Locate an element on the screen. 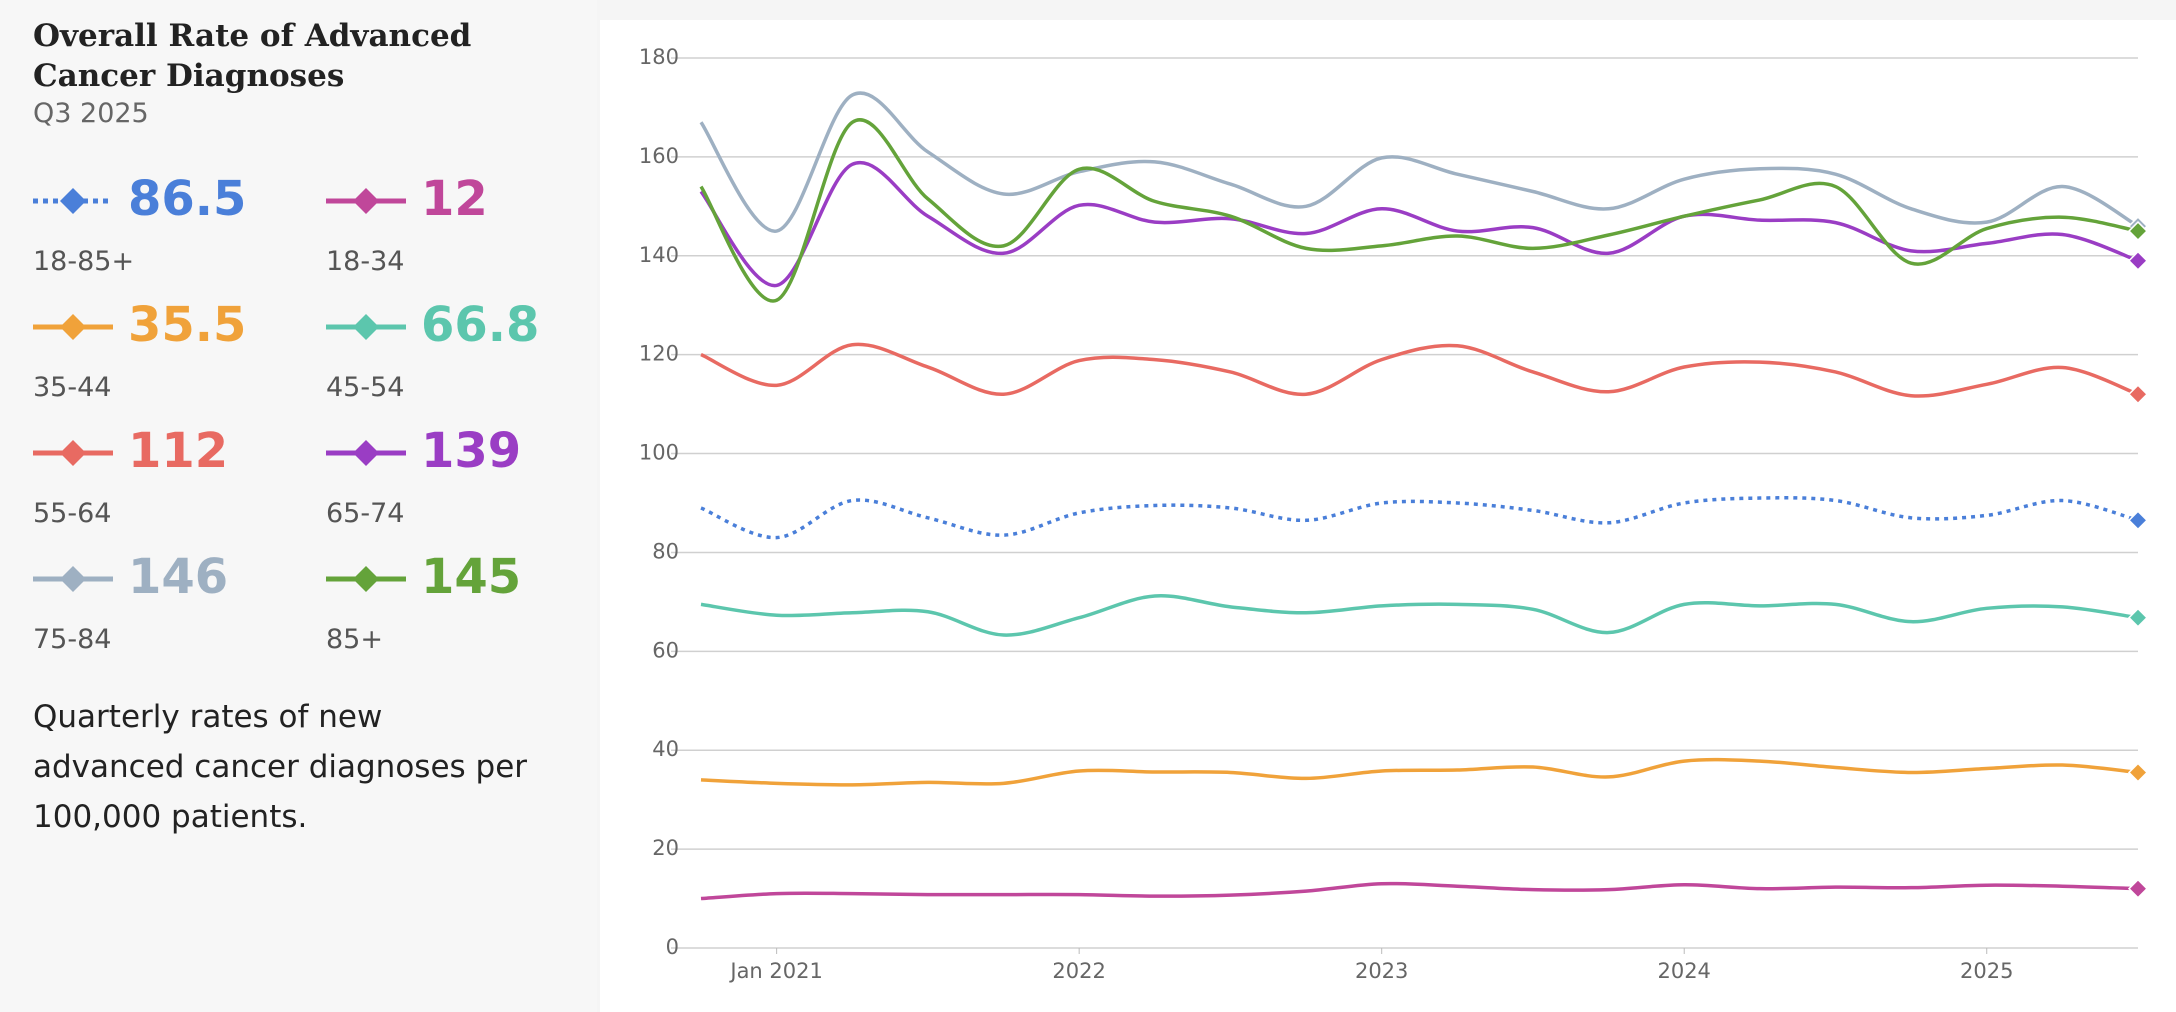 The image size is (2176, 1012). y-tick-label: 40 is located at coordinates (665, 749).